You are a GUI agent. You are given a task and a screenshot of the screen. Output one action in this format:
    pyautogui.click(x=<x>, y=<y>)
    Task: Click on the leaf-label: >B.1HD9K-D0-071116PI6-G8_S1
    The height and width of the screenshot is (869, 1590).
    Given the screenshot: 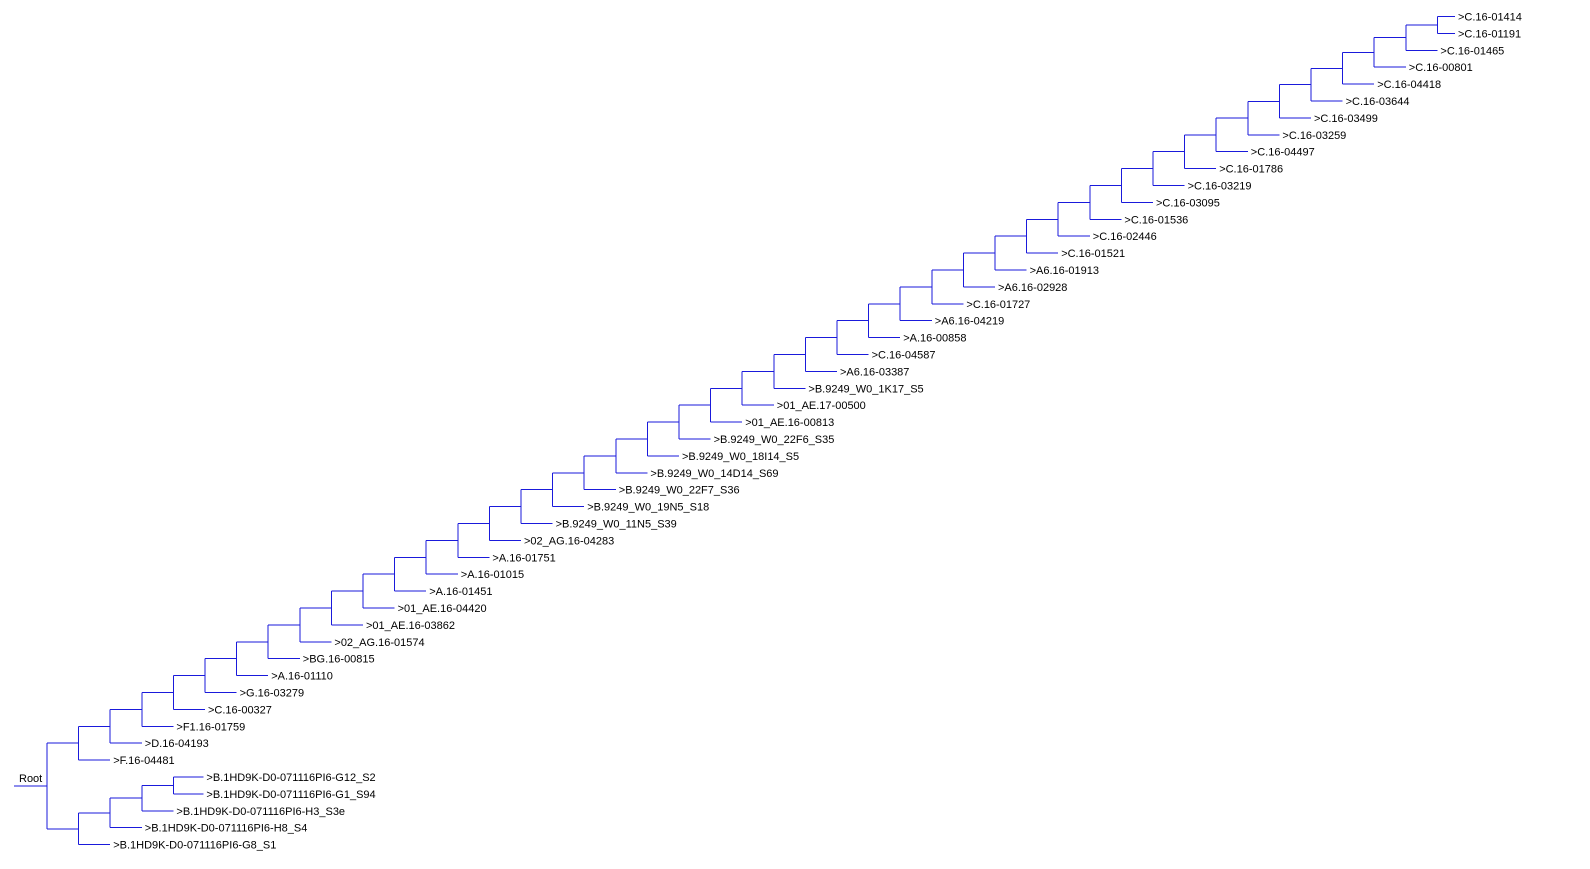 What is the action you would take?
    pyautogui.click(x=194, y=846)
    